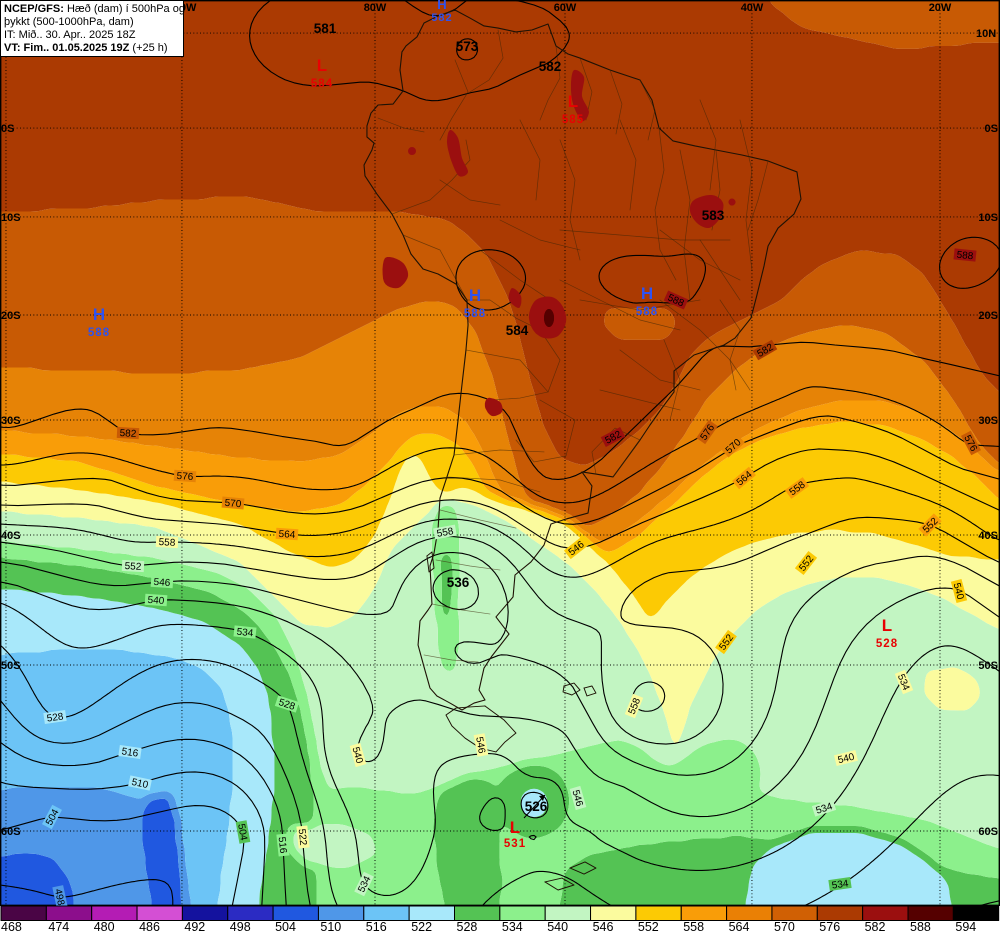 Image resolution: width=1000 pixels, height=934 pixels. What do you see at coordinates (458, 582) in the screenshot?
I see `svg-text: 536` at bounding box center [458, 582].